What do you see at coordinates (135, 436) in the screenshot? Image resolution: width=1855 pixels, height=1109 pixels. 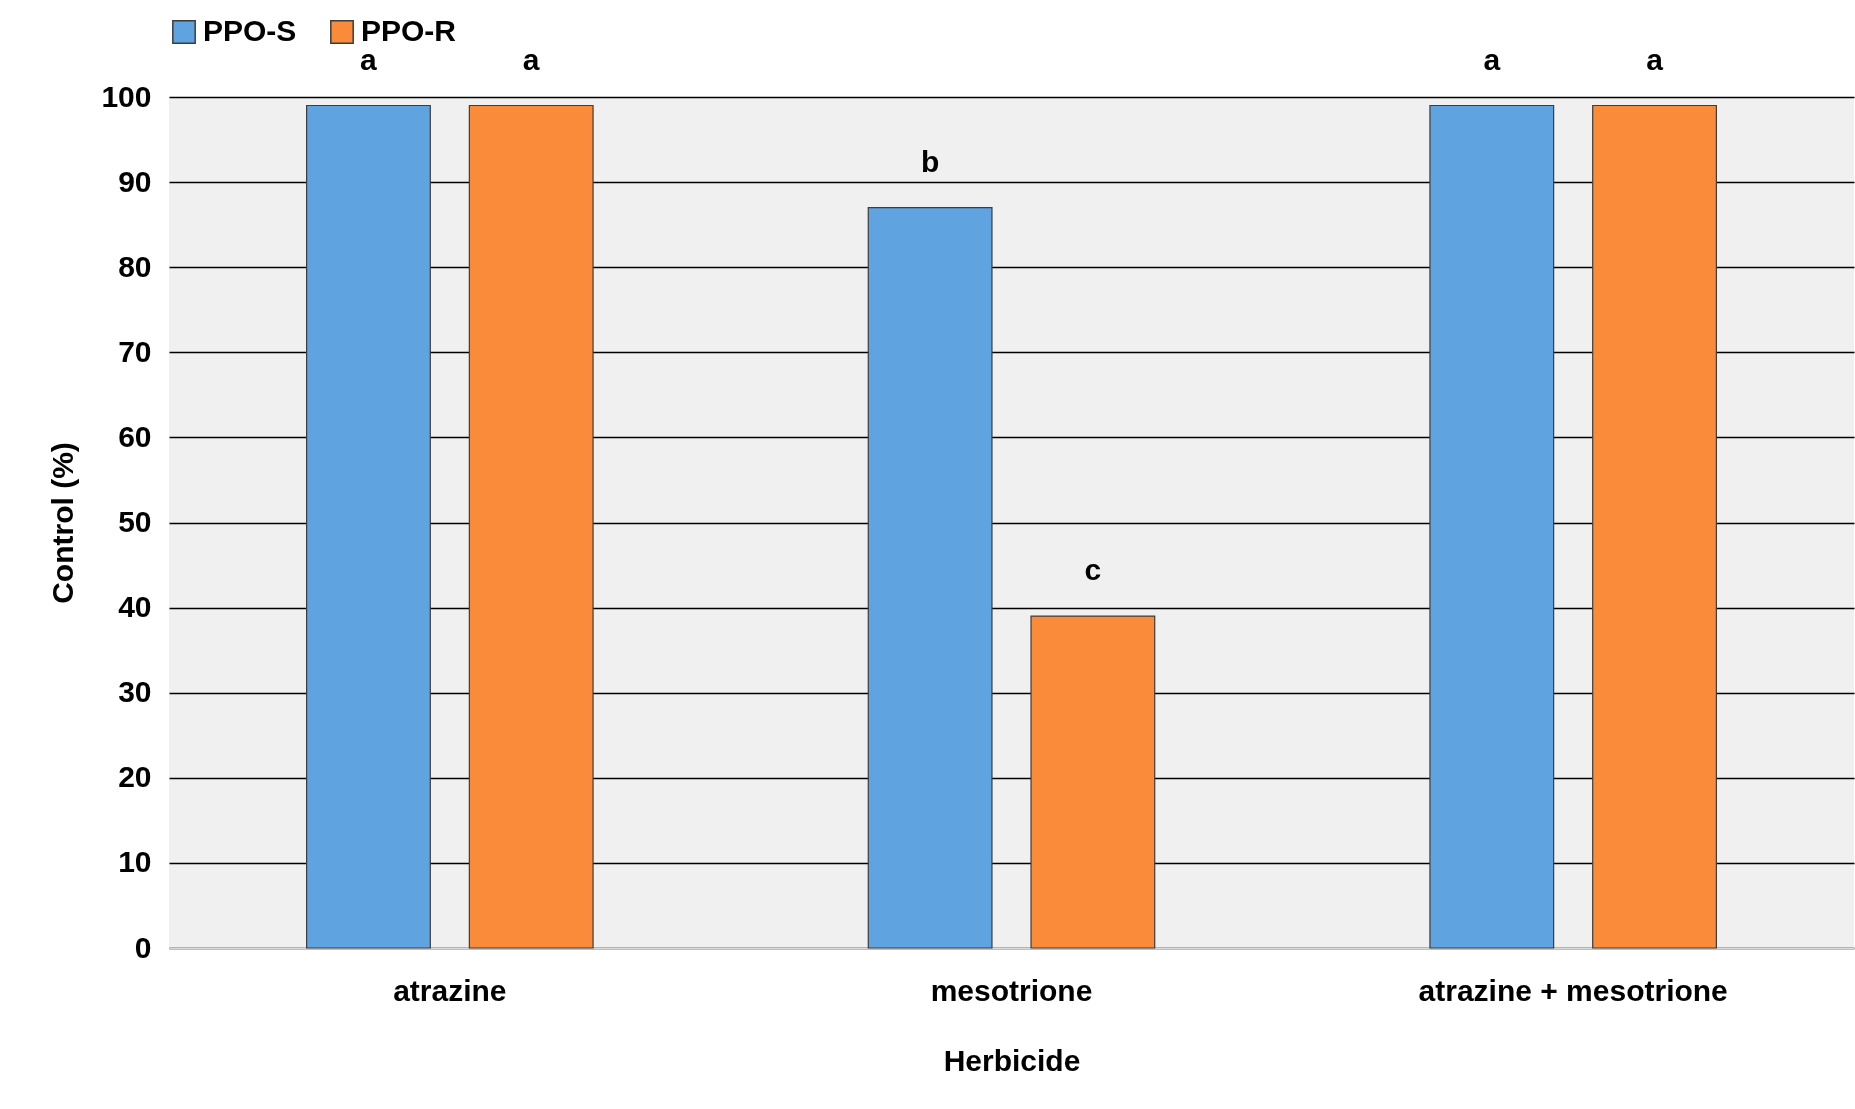 I see `y-tick-label: 60` at bounding box center [135, 436].